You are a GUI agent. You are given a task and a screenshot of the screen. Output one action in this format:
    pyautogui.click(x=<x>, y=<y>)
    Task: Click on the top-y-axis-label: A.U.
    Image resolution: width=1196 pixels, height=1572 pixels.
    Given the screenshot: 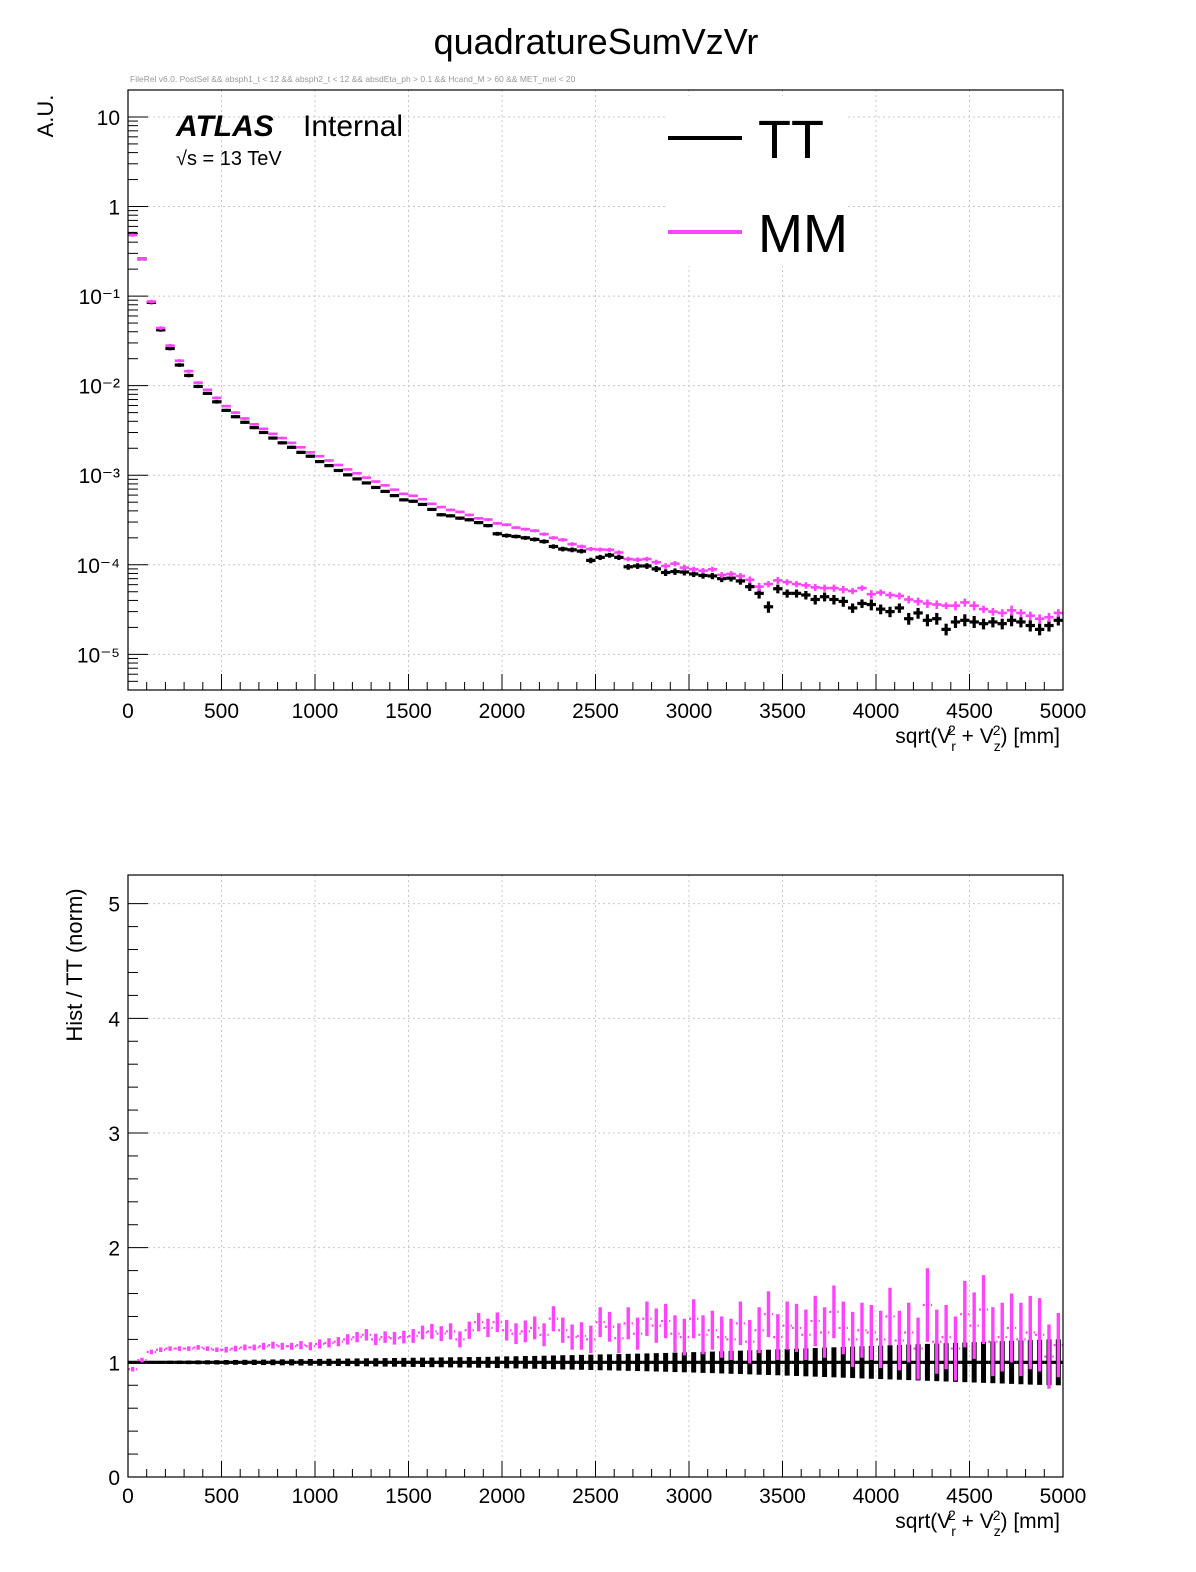 What is the action you would take?
    pyautogui.click(x=45, y=116)
    